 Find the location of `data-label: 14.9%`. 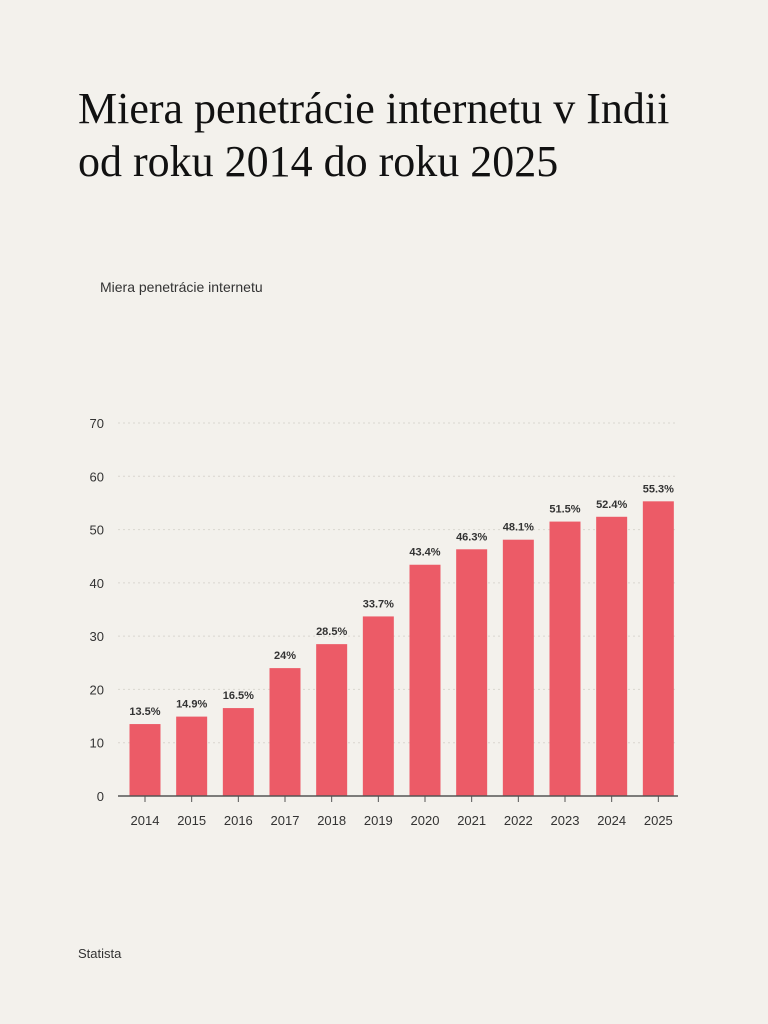

data-label: 14.9% is located at coordinates (191, 705).